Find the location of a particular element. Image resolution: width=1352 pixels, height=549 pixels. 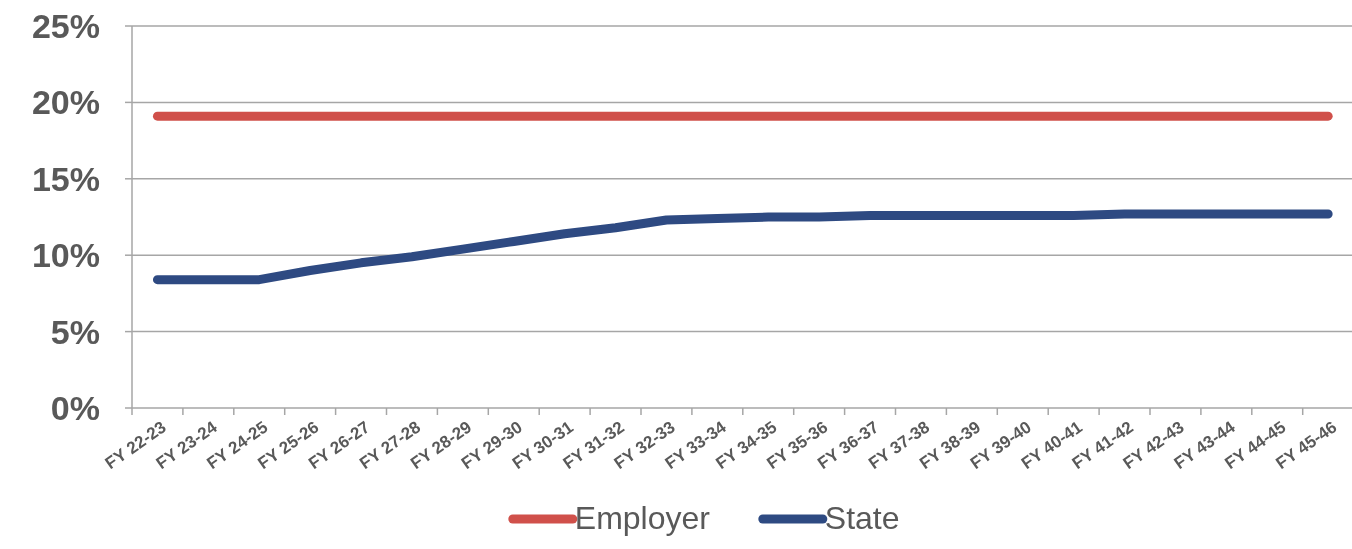

legend-label: Employer is located at coordinates (642, 518).